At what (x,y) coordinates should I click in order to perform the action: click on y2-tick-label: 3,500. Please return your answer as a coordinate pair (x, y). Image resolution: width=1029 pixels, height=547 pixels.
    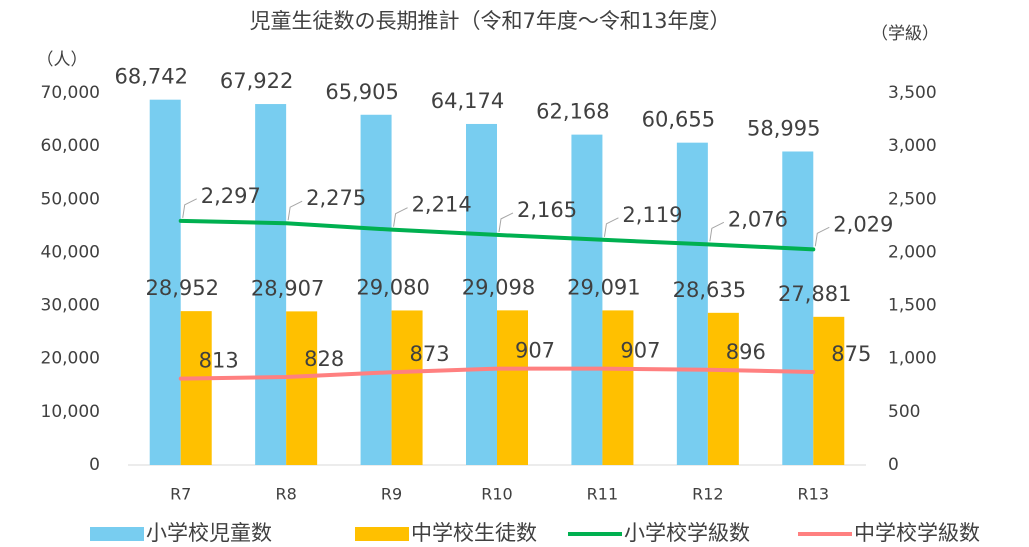
    Looking at the image, I should click on (912, 93).